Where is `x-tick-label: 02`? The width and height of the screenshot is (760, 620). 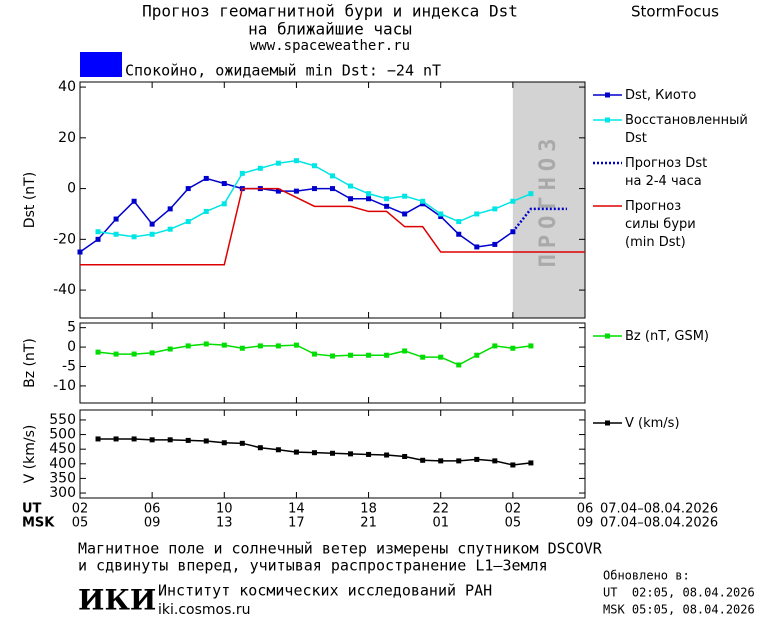 x-tick-label: 02 is located at coordinates (513, 509).